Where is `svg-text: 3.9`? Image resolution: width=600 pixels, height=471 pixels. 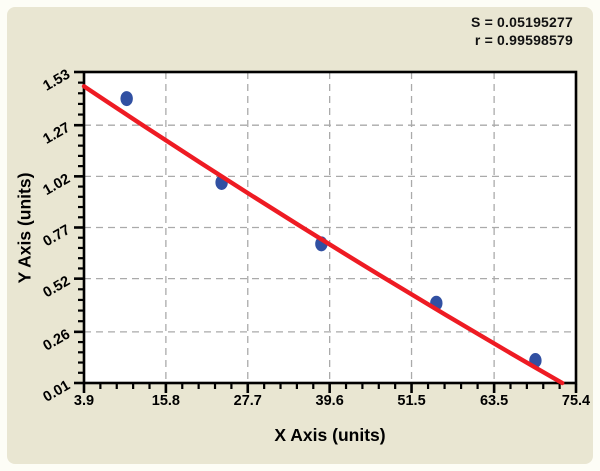 svg-text: 3.9 is located at coordinates (84, 401).